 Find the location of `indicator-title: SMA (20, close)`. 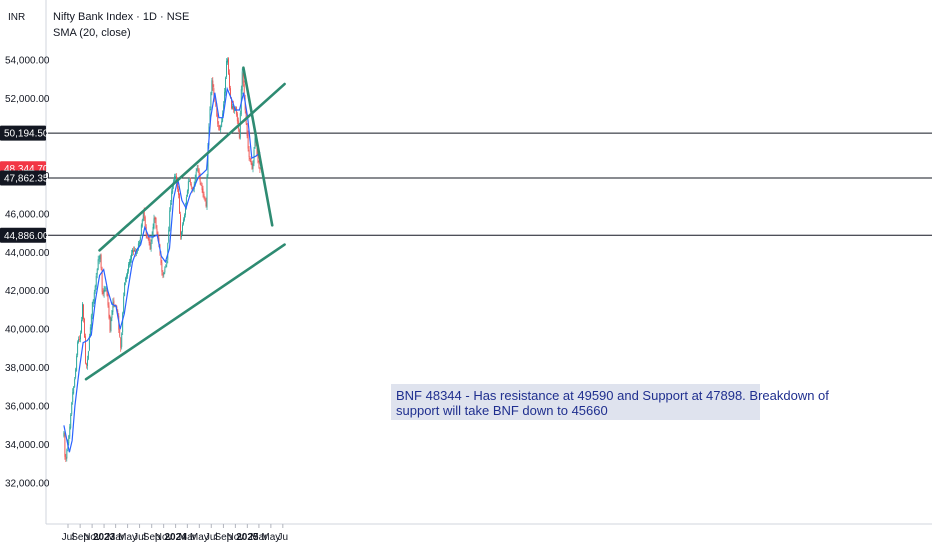

indicator-title: SMA (20, close) is located at coordinates (92, 33).